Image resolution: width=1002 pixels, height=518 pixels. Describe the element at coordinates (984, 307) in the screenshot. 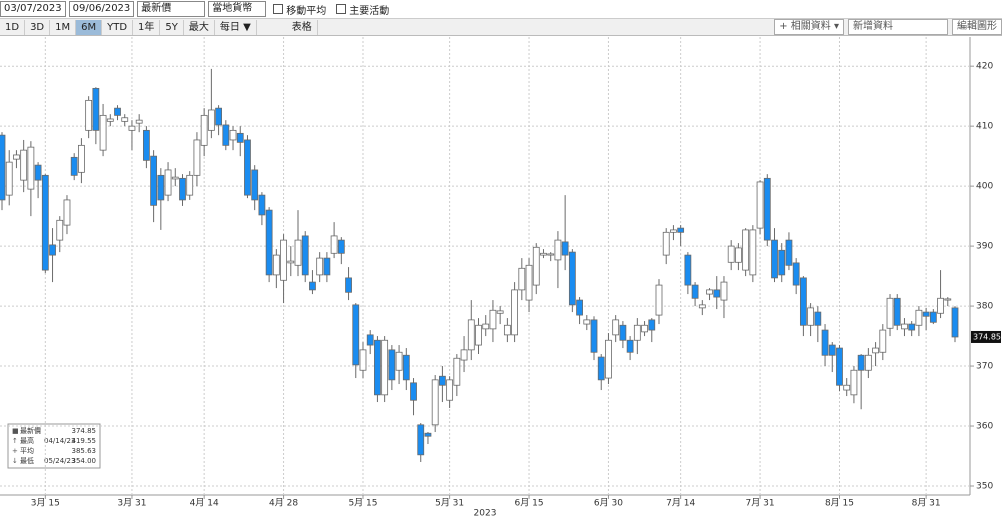

I see `y-tick-label: 380` at that location.